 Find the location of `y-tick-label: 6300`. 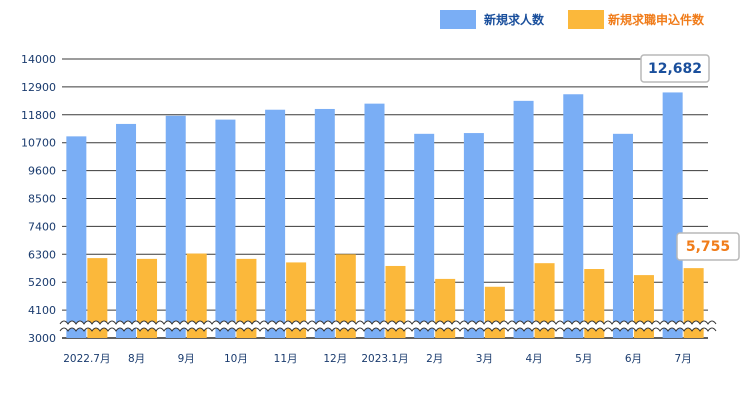

y-tick-label: 6300 is located at coordinates (42, 254).